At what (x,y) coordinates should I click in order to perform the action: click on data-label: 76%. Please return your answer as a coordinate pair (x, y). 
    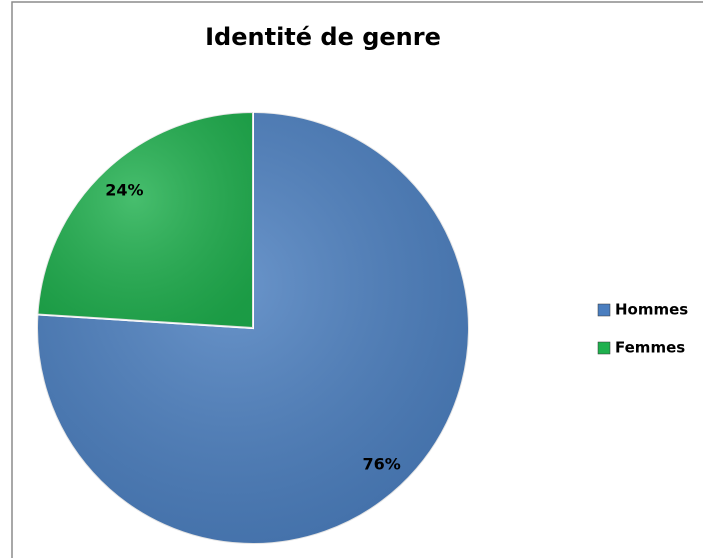
    Looking at the image, I should click on (381, 463).